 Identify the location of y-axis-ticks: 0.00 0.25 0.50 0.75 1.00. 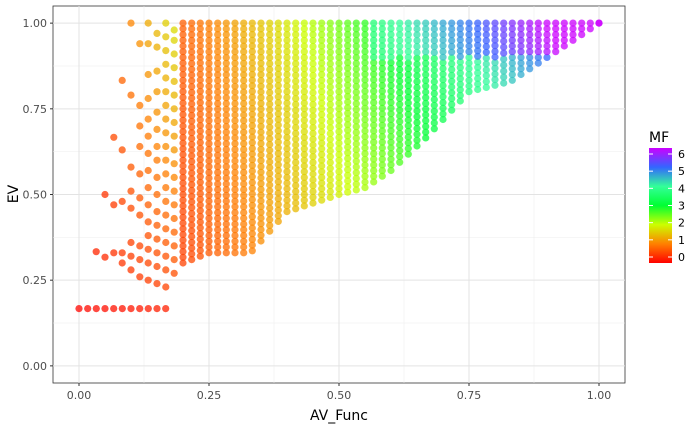
(38, 195).